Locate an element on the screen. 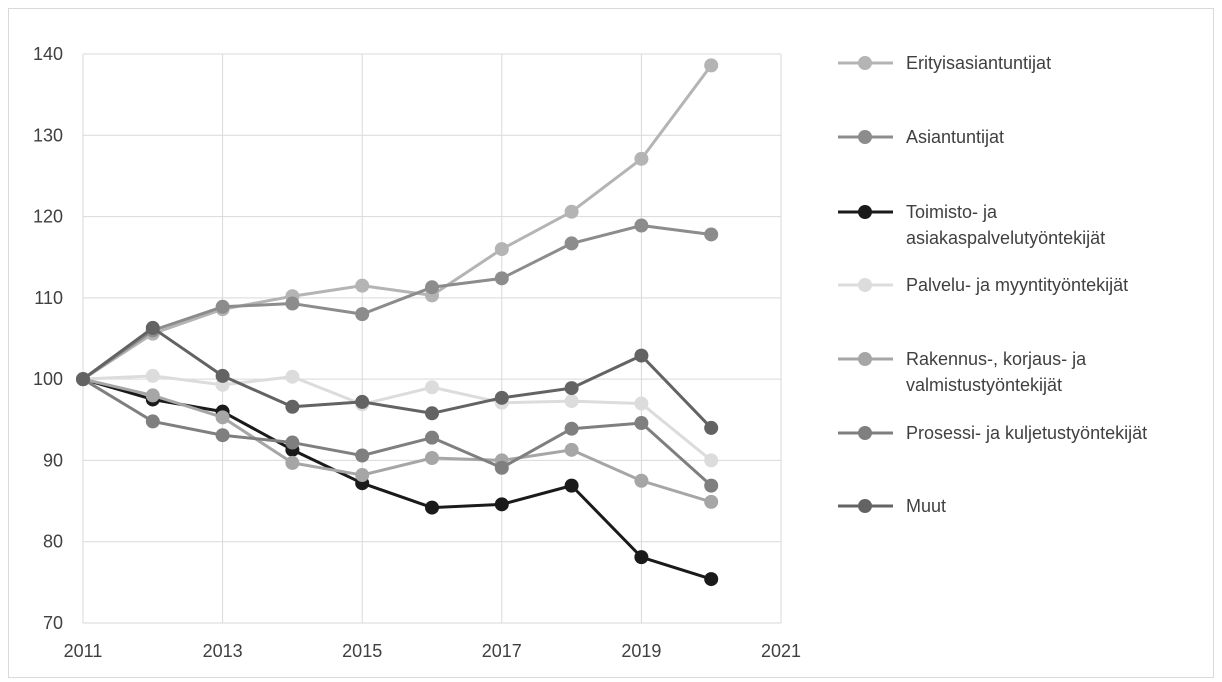  legend-item: Prosessi- ja kuljetustyöntekijät is located at coordinates (992, 433).